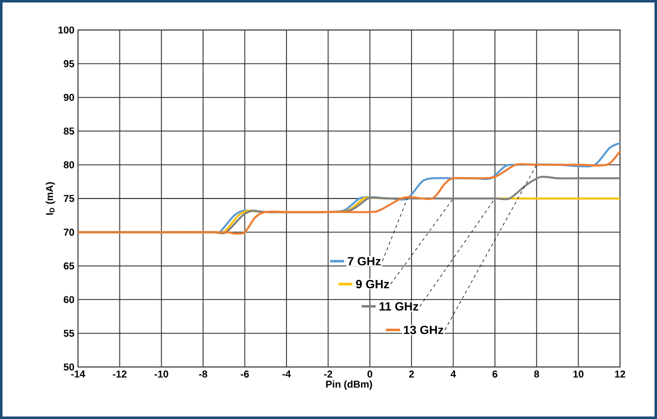 The height and width of the screenshot is (419, 657). I want to click on x-tick-label: -4, so click(286, 374).